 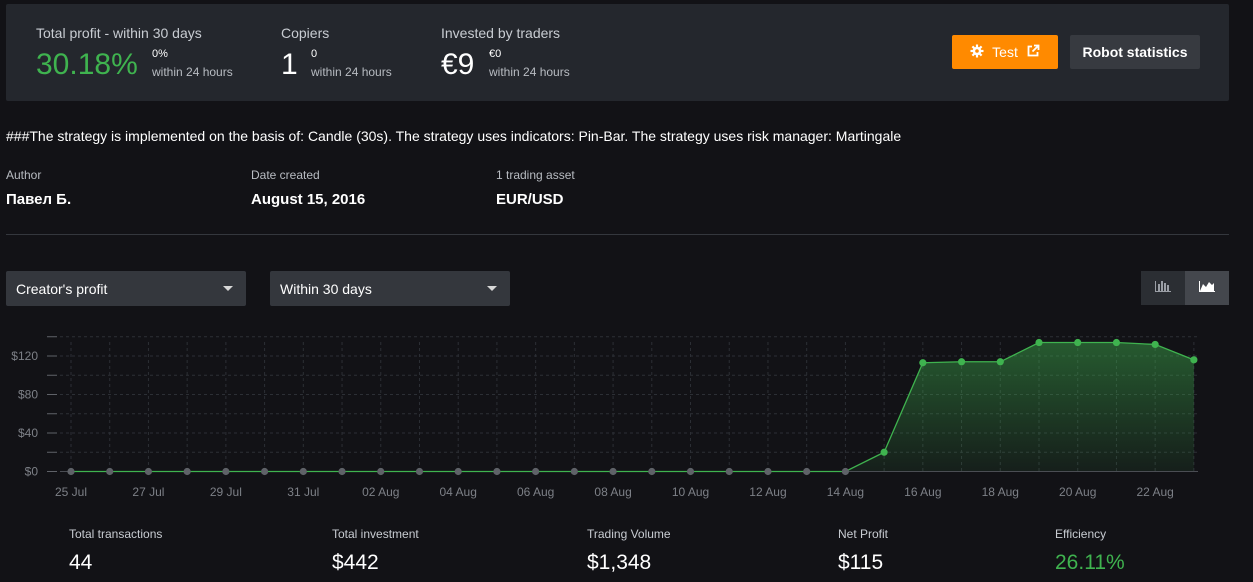 What do you see at coordinates (977, 52) in the screenshot?
I see `gear-icon` at bounding box center [977, 52].